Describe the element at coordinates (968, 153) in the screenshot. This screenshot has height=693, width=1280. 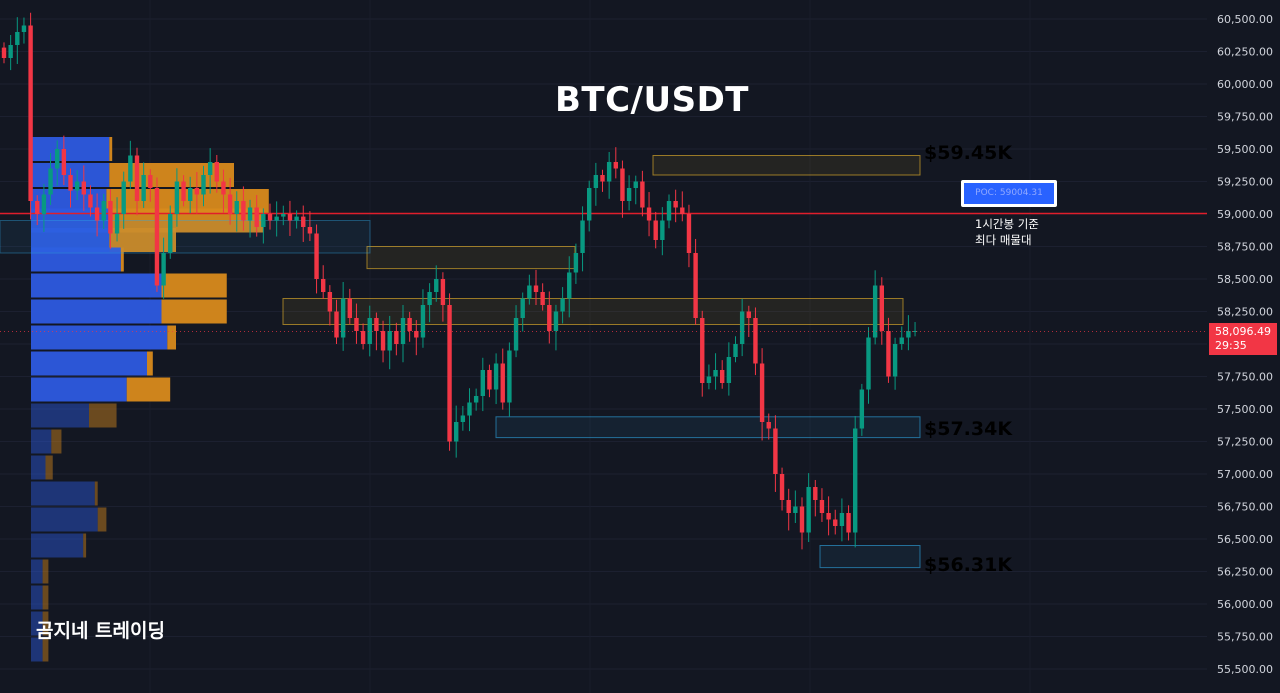
I see `level-label-59450: $59.45K` at that location.